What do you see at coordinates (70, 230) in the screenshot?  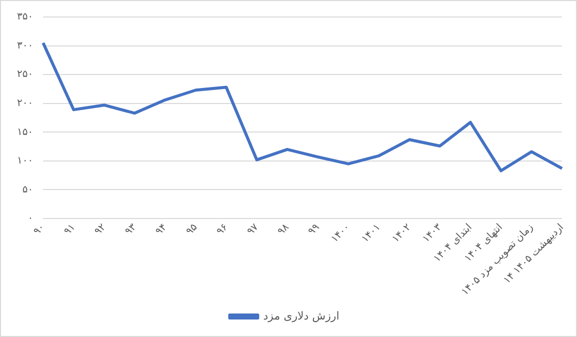 I see `x-tick-label: ۹۱` at bounding box center [70, 230].